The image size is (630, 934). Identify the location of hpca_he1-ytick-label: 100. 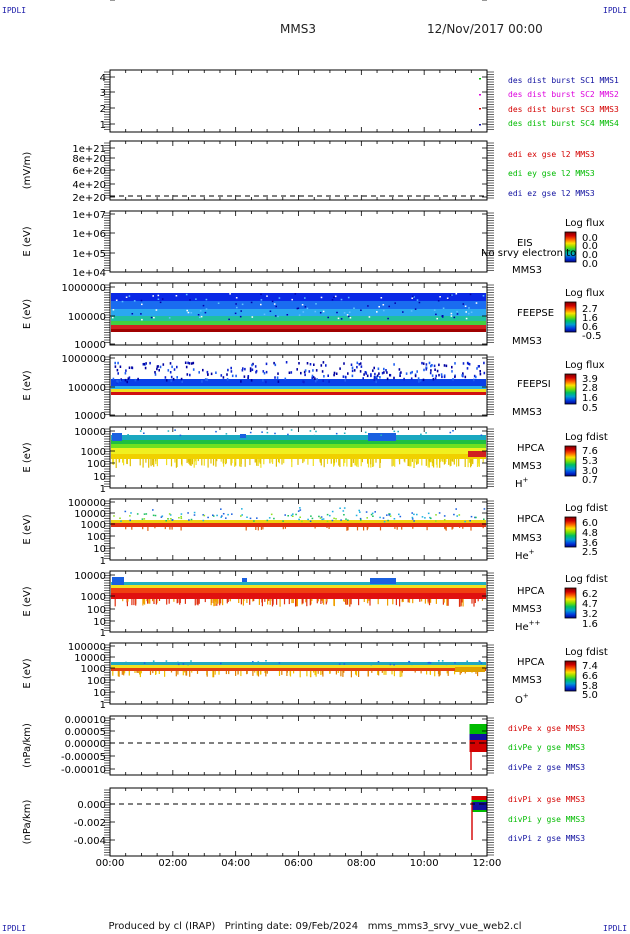
(96, 537).